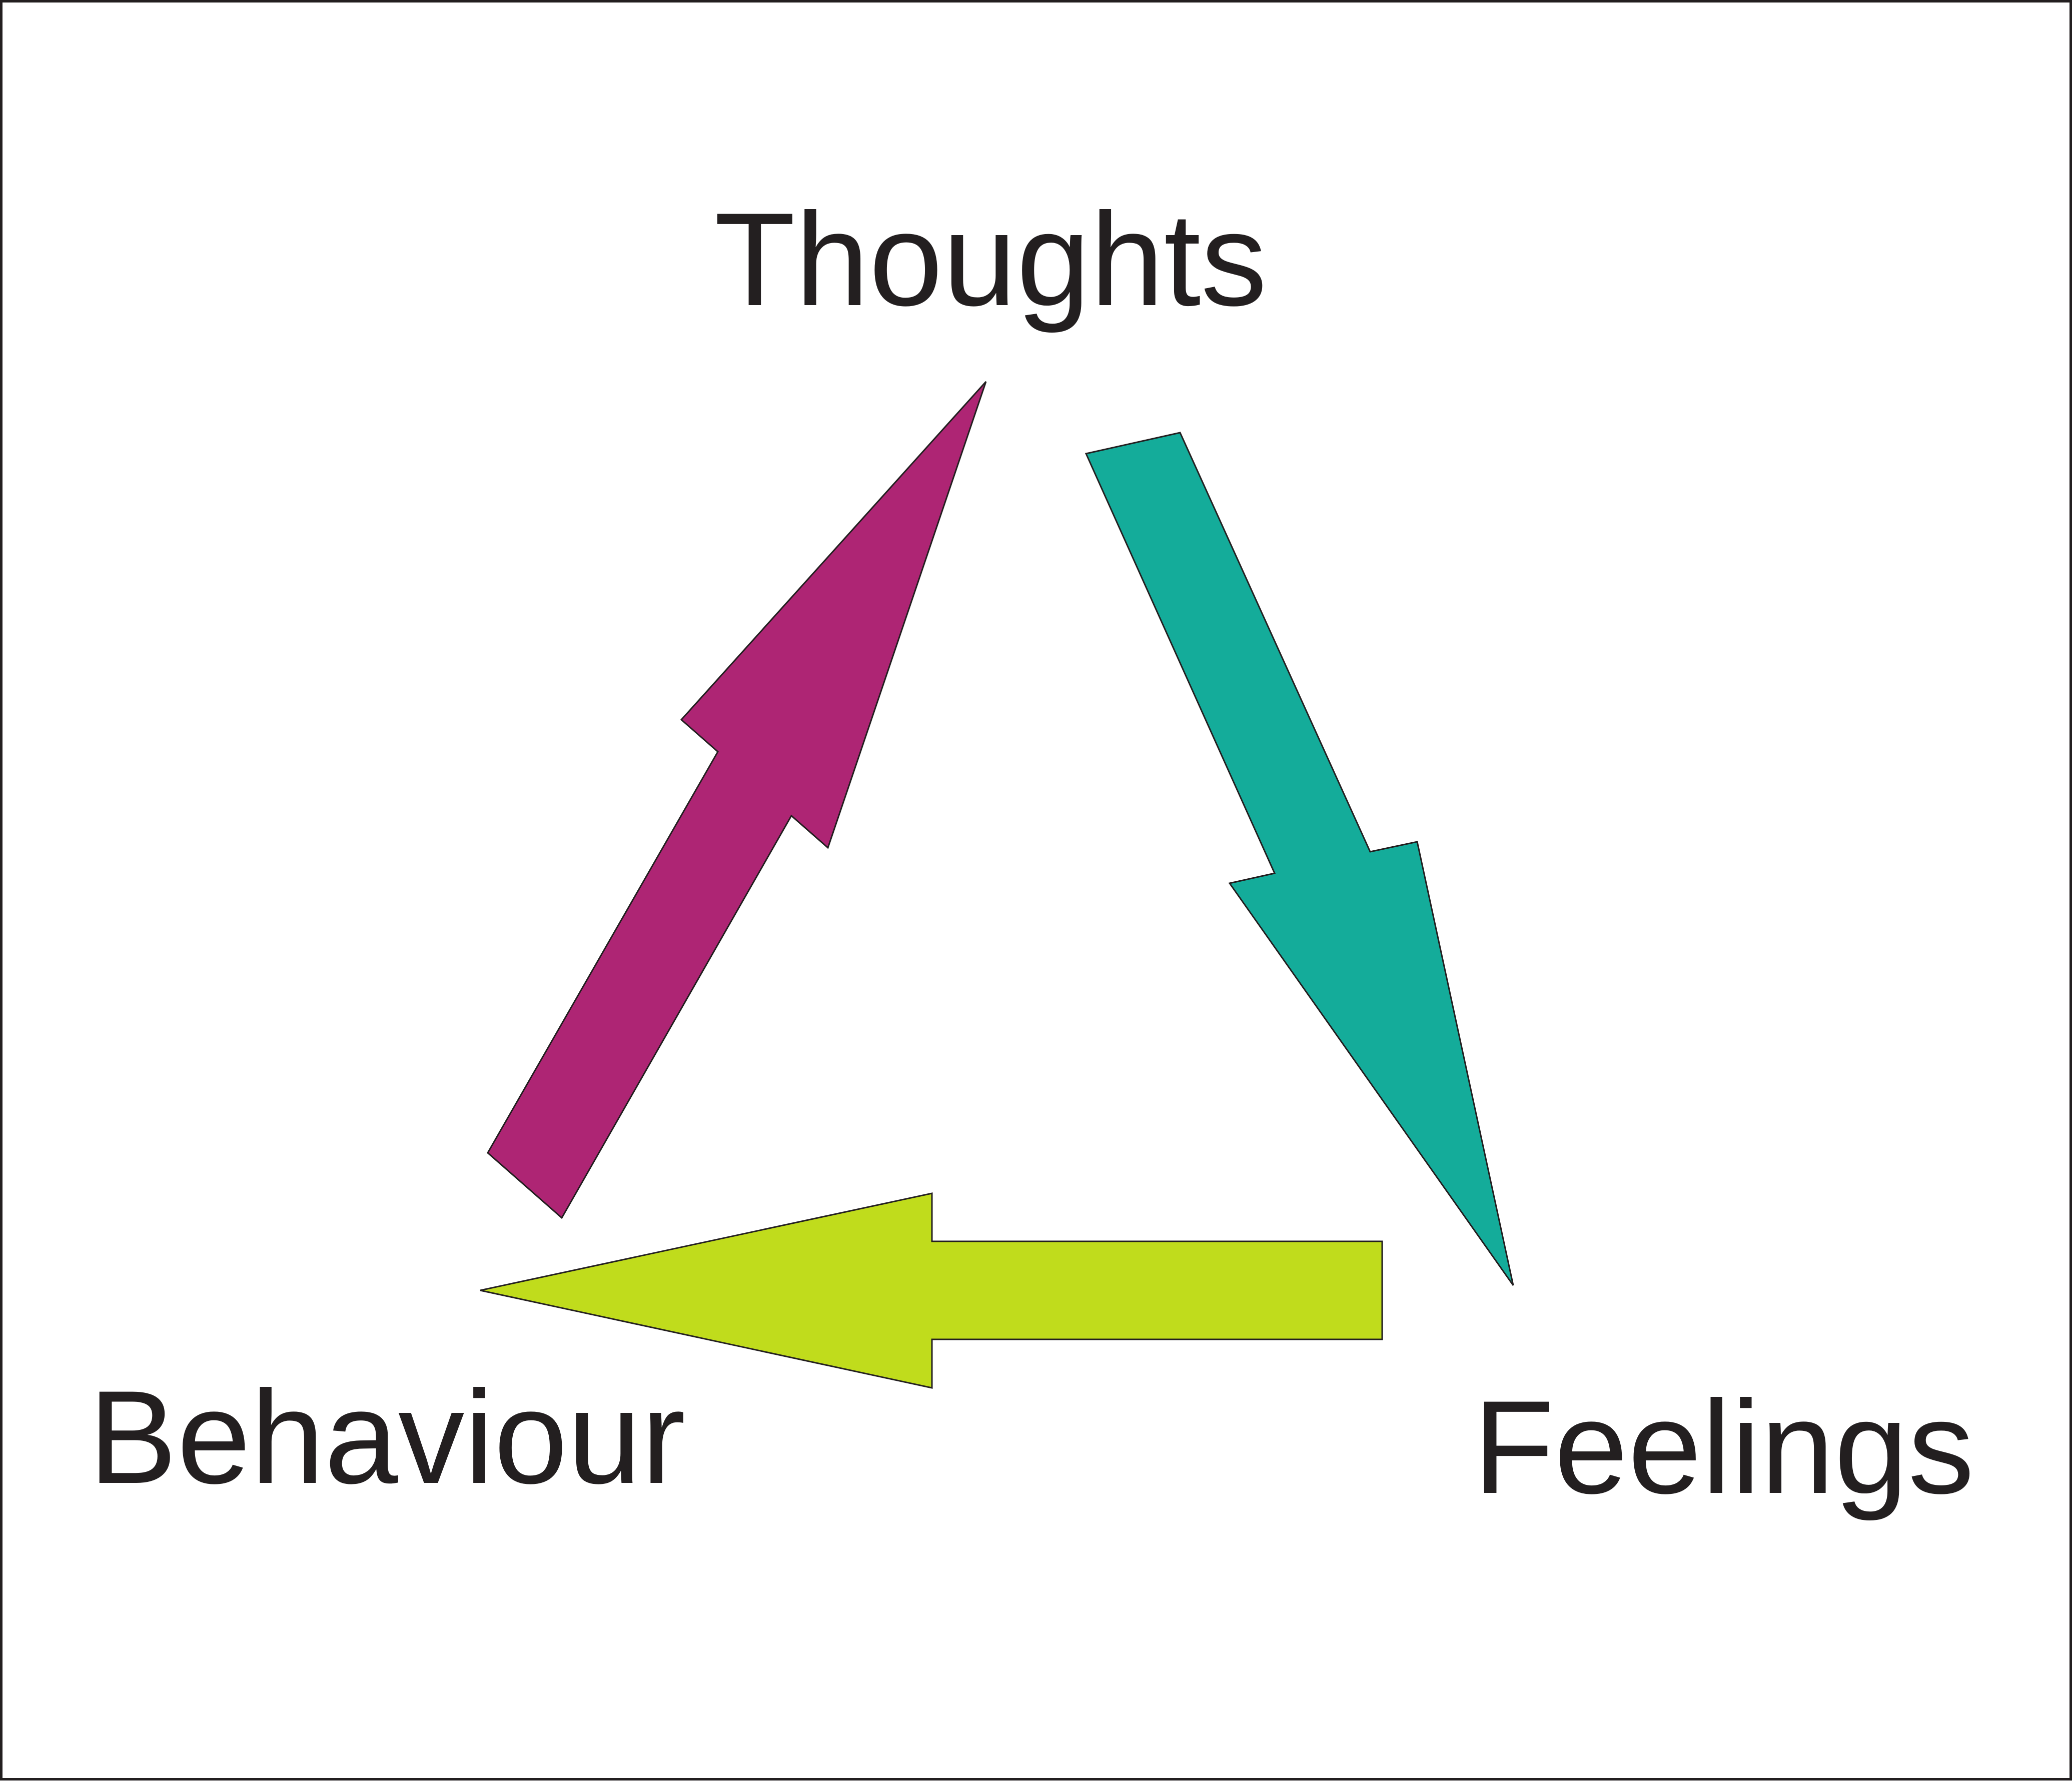  Describe the element at coordinates (1724, 1447) in the screenshot. I see `node-label-feelings: Feelings` at that location.